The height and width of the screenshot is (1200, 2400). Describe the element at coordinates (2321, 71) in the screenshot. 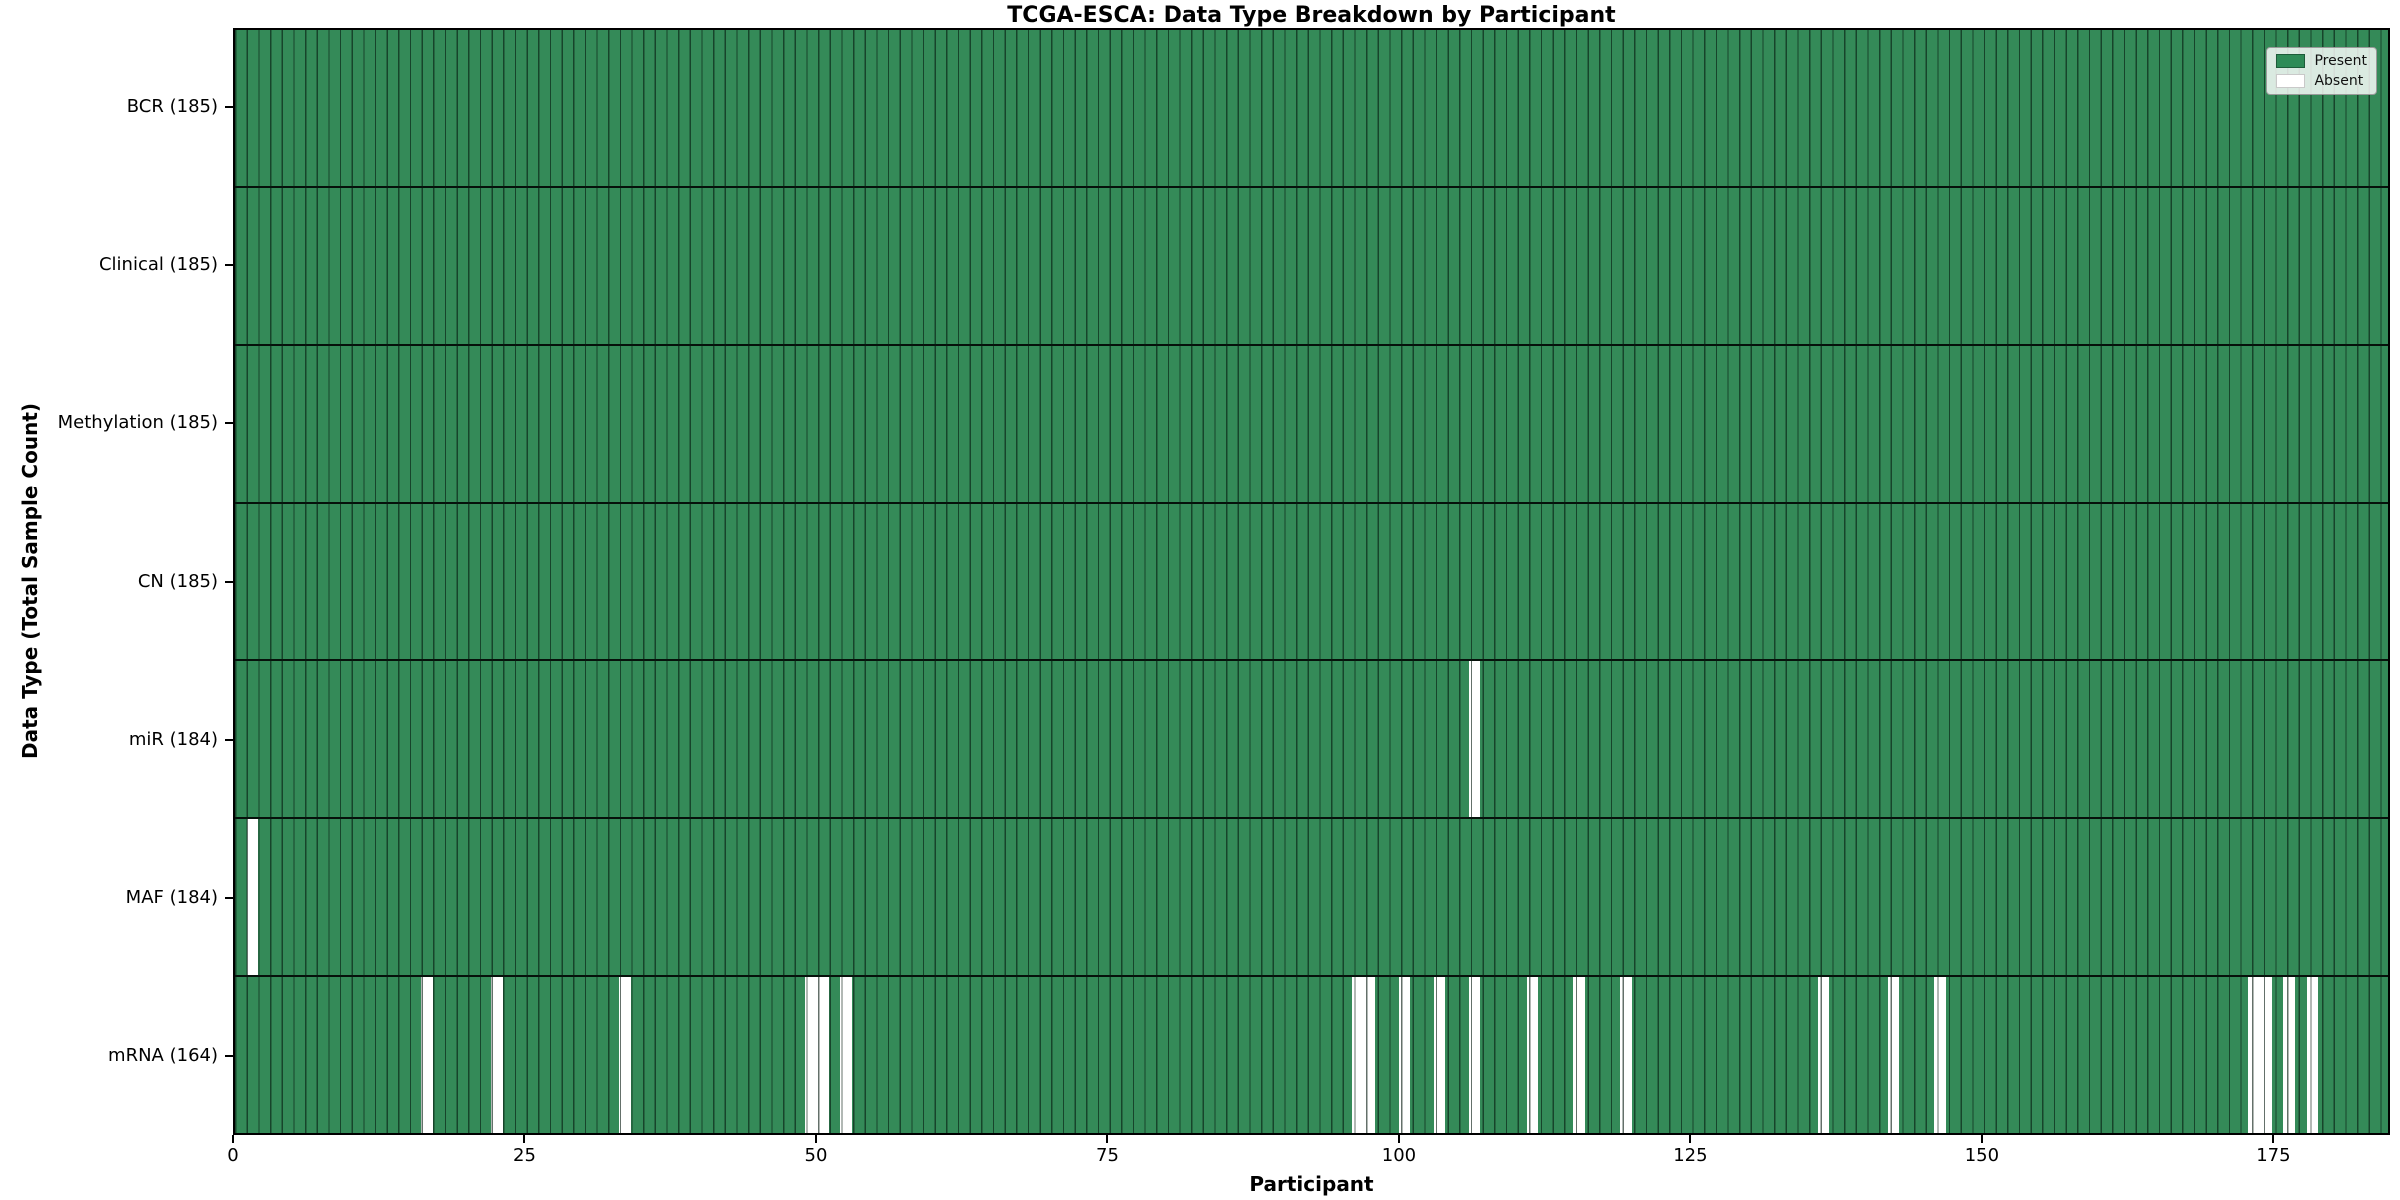

I see `legend: Present Absent` at that location.